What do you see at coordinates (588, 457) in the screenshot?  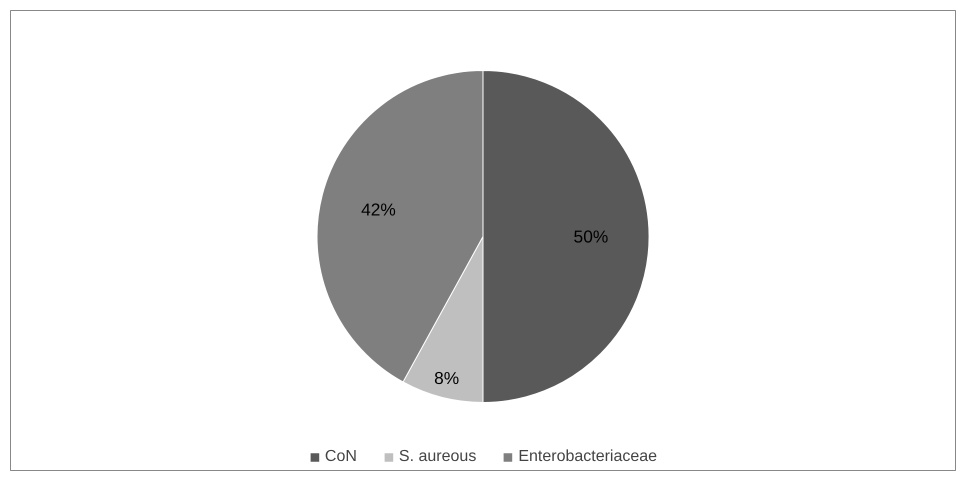 I see `legend-label: Enterobacteriaceae` at bounding box center [588, 457].